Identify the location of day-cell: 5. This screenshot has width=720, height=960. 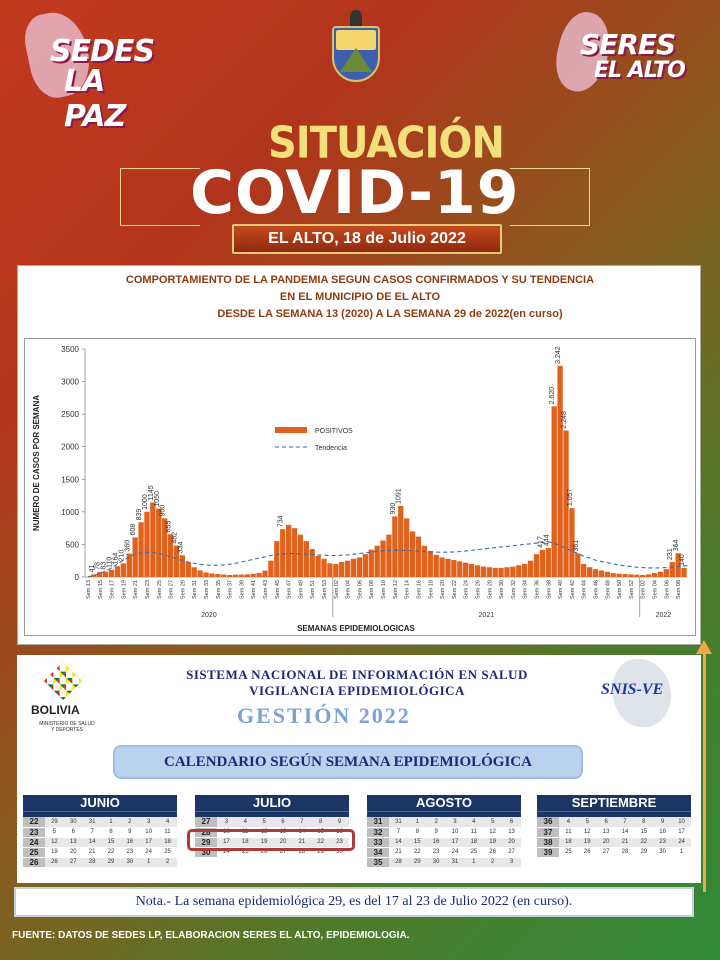
(264, 822).